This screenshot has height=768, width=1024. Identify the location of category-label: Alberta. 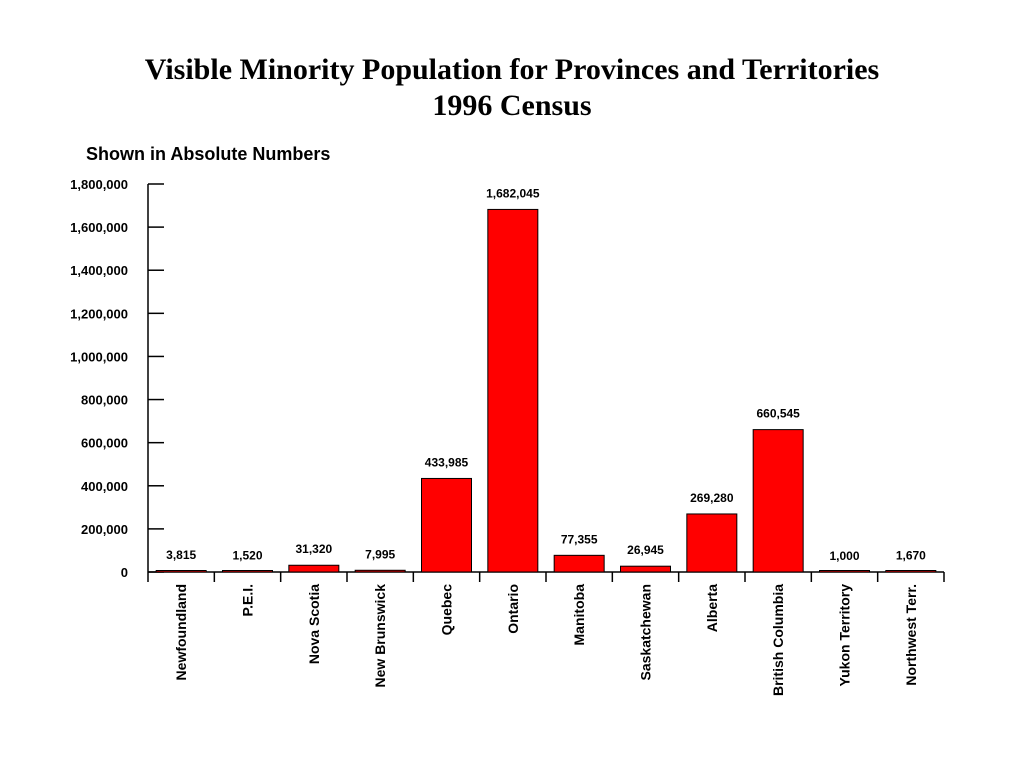
(712, 608).